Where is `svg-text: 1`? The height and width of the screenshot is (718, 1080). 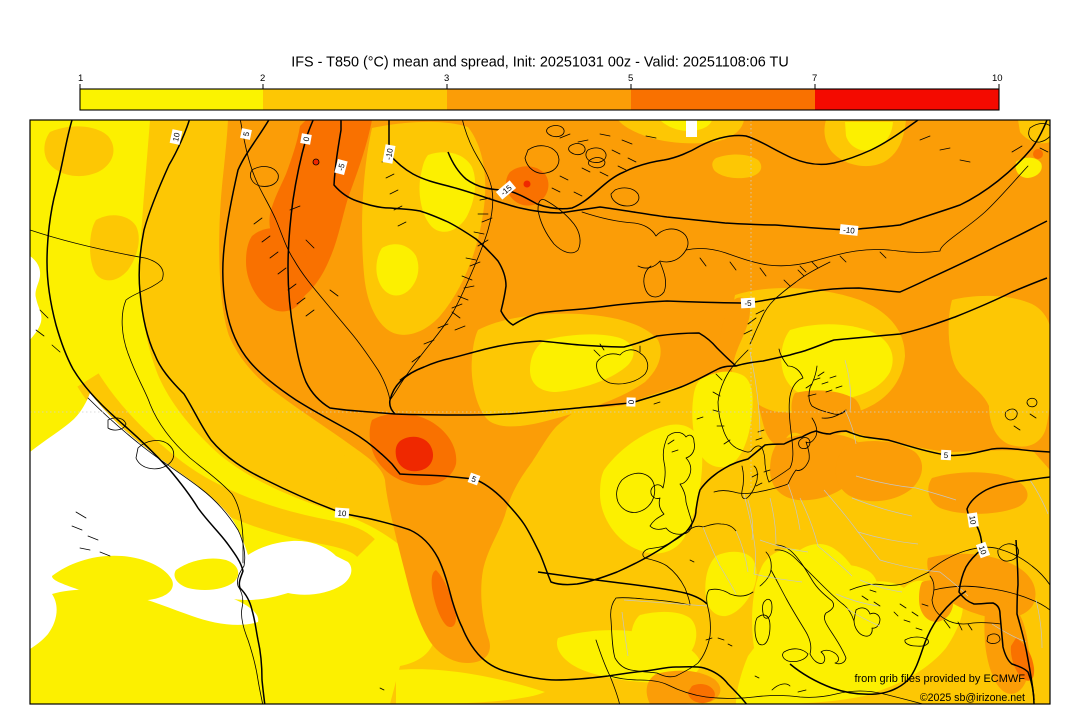
svg-text: 1 is located at coordinates (80, 78).